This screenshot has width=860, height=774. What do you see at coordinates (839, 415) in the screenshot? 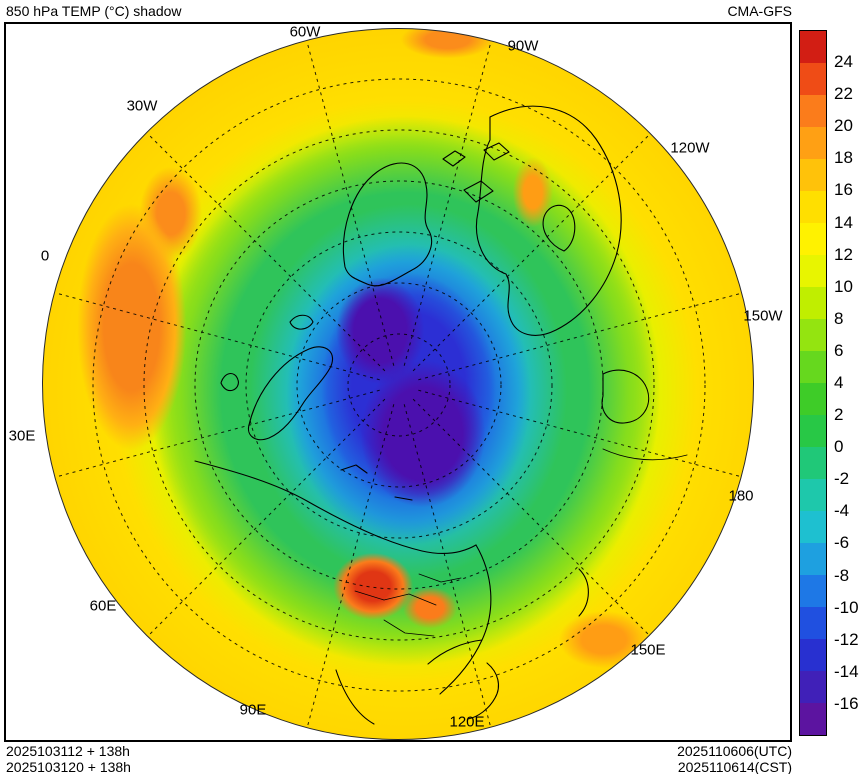
I see `colorbar-tick-label: 2` at bounding box center [839, 415].